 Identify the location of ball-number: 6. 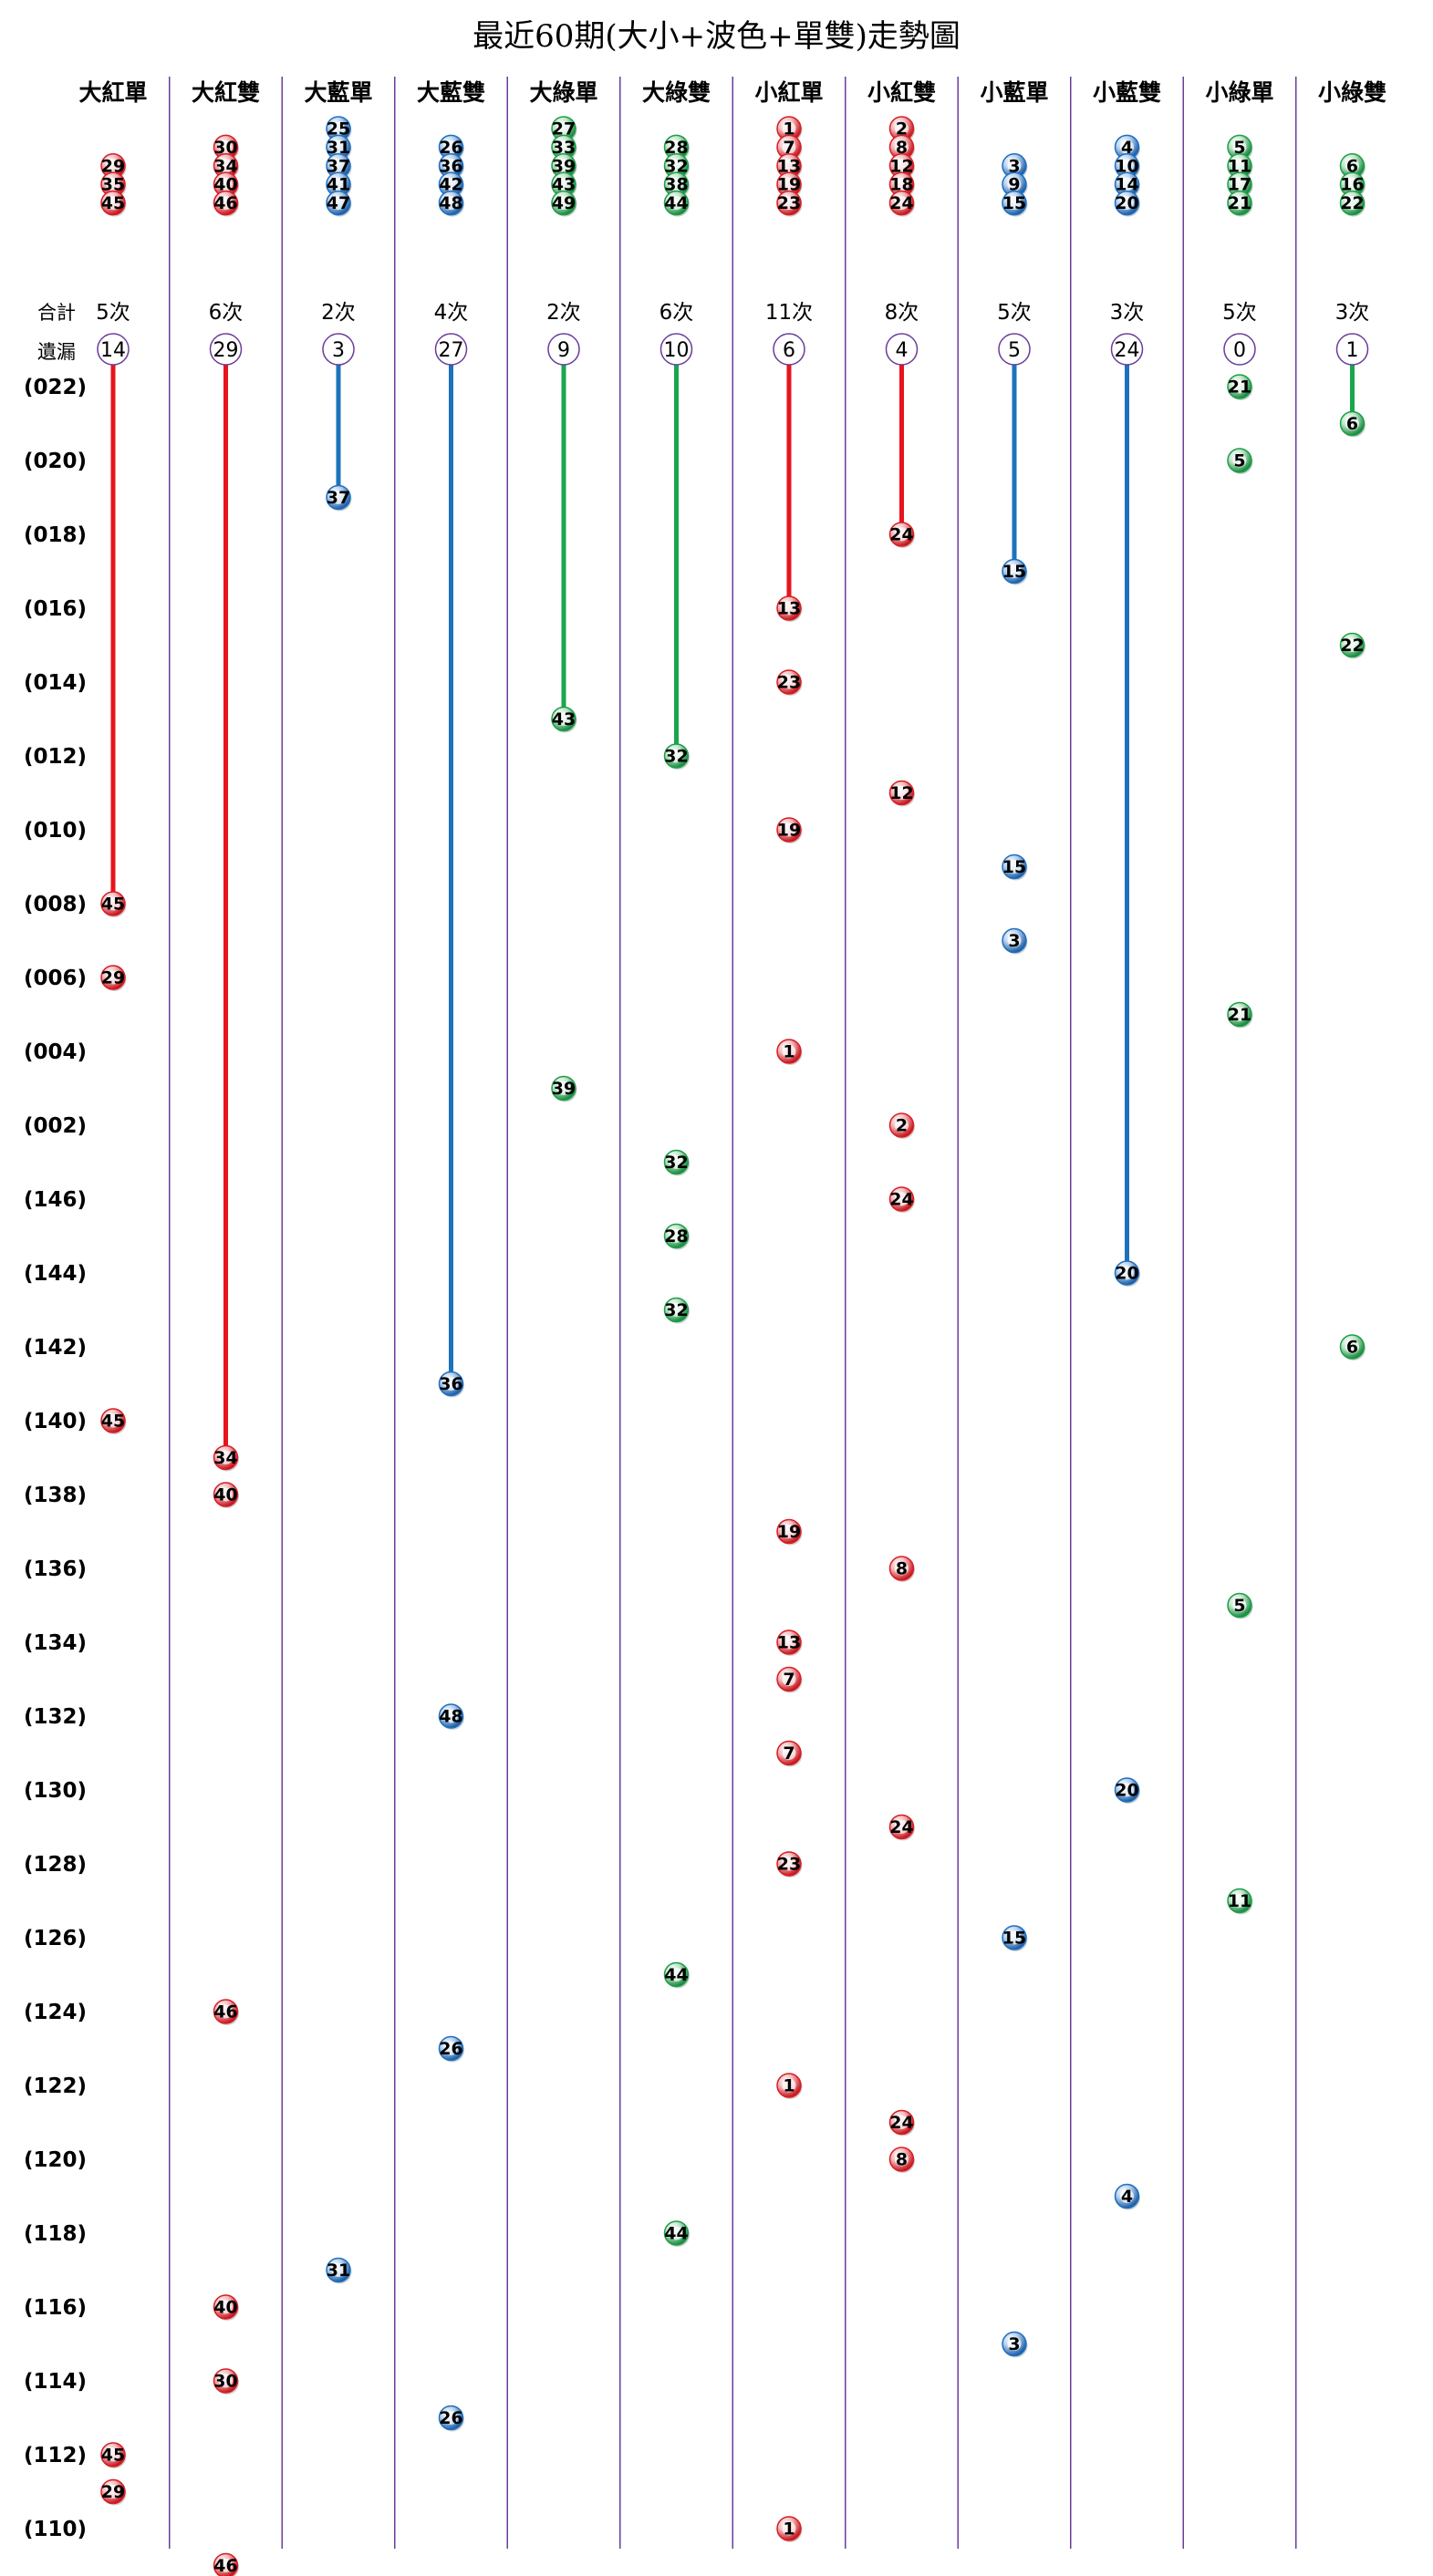
(1352, 166).